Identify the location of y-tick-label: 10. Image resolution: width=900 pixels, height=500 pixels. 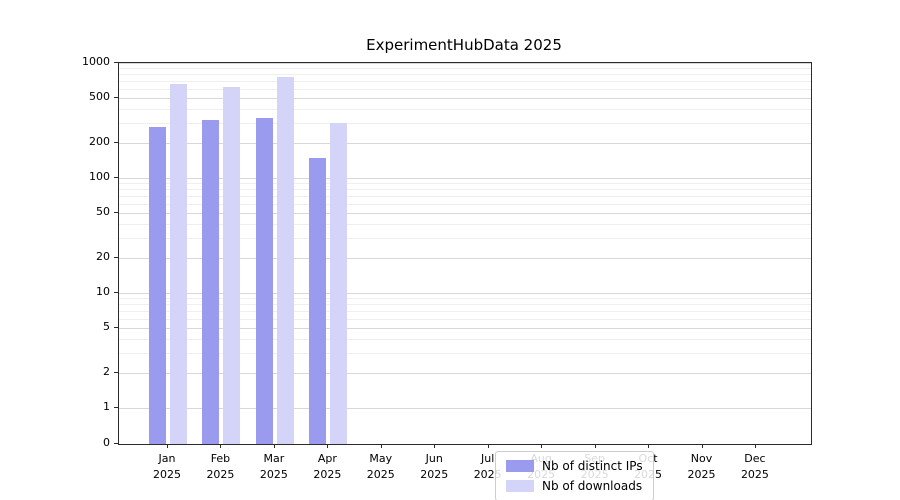
(103, 291).